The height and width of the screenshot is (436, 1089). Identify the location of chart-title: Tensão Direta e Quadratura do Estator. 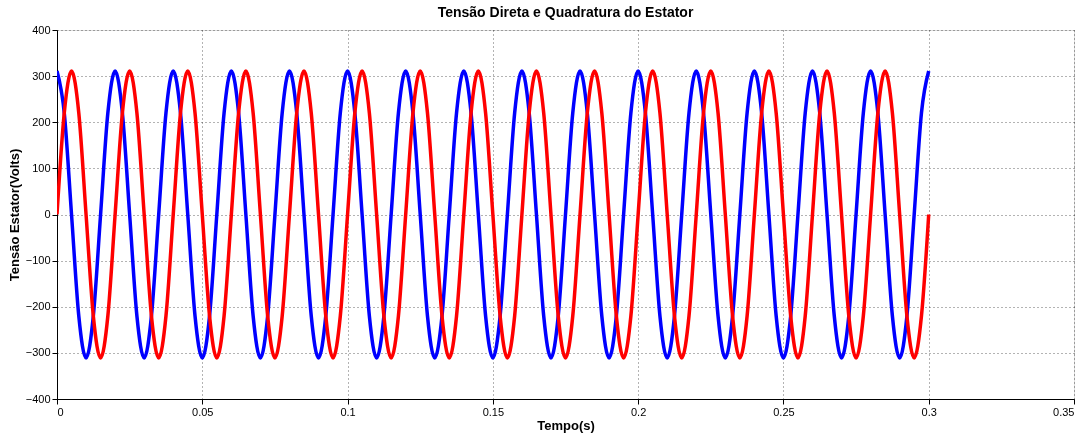
(565, 12).